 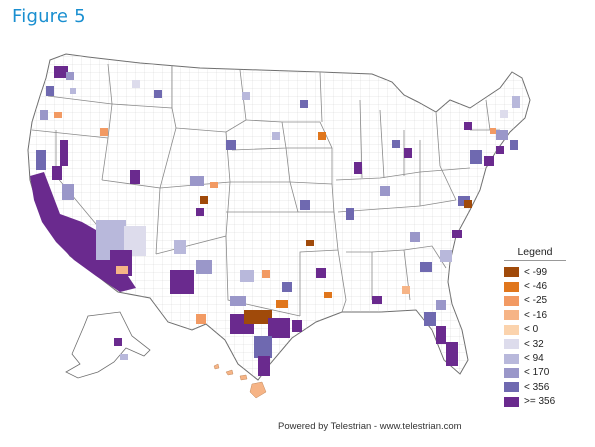 I want to click on legend-label: < 94, so click(x=534, y=359).